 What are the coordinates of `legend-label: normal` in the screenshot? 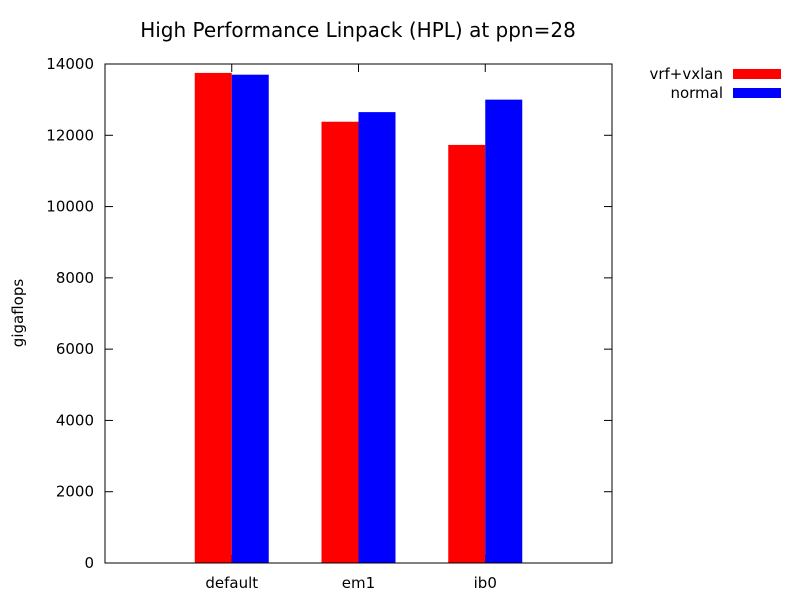 It's located at (696, 93).